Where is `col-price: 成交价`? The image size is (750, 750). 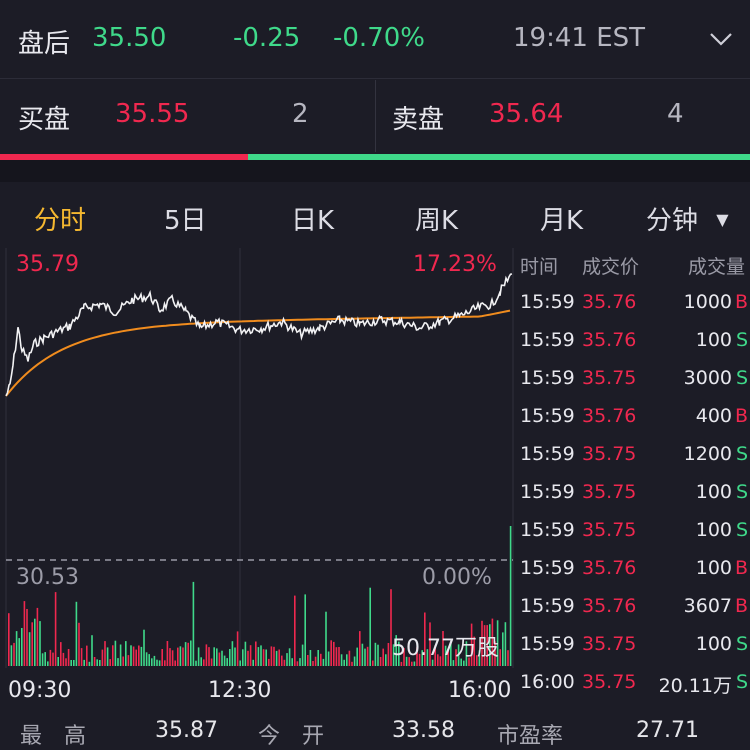
col-price: 成交价 is located at coordinates (611, 267).